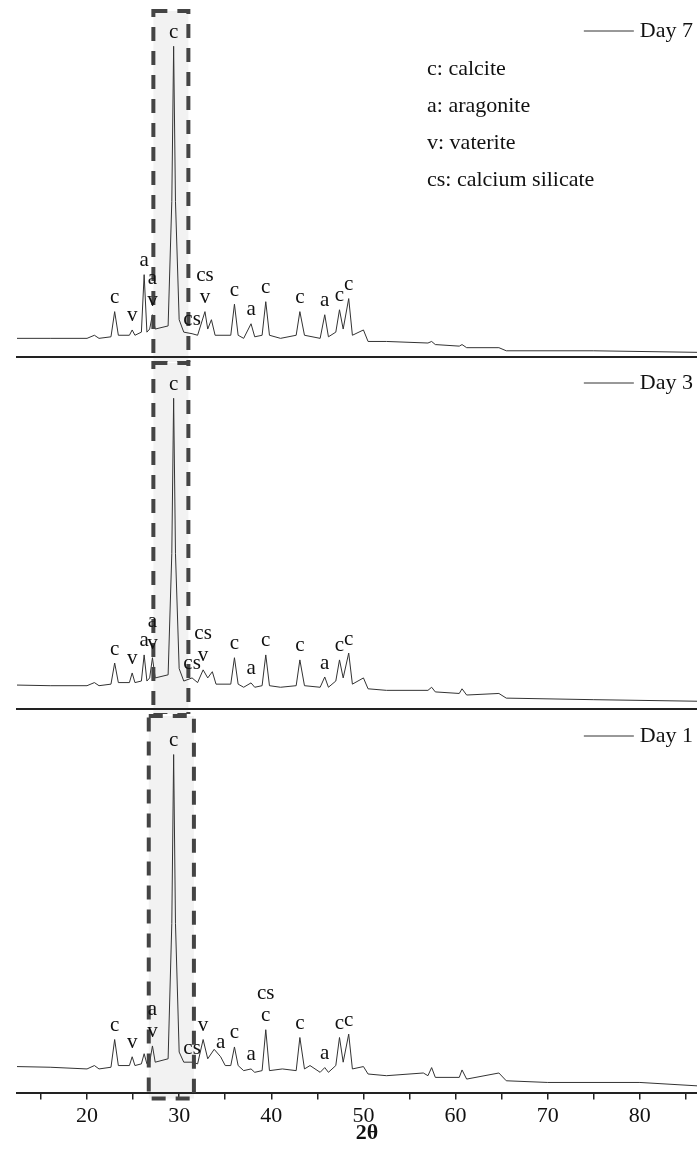  I want to click on x-tick-label: 40, so click(271, 1114).